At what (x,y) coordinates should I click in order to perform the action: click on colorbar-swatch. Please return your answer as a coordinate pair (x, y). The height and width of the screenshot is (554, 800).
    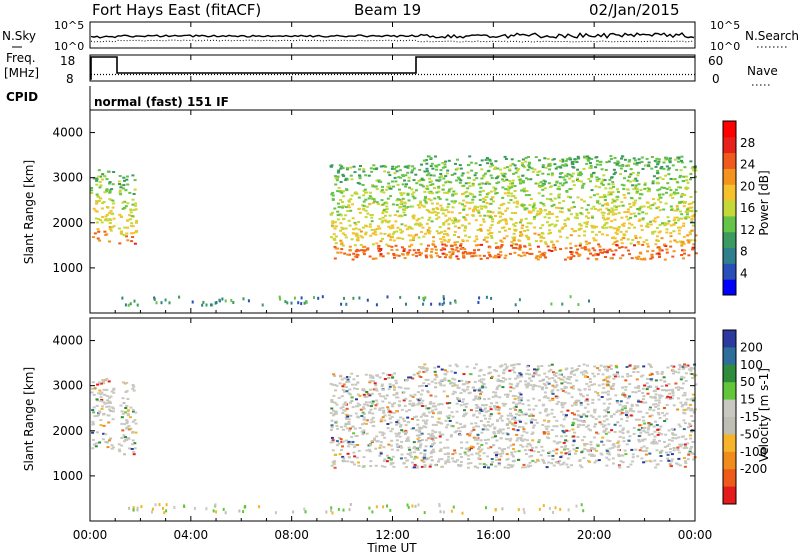
    Looking at the image, I should click on (729, 478).